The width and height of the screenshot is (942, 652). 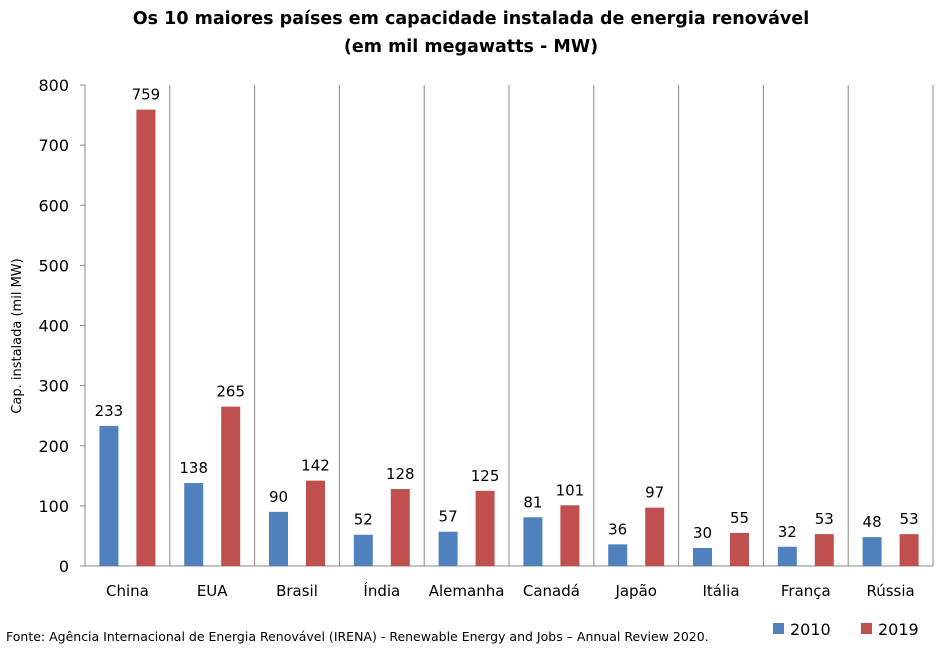 What do you see at coordinates (787, 532) in the screenshot?
I see `data-label: 32` at bounding box center [787, 532].